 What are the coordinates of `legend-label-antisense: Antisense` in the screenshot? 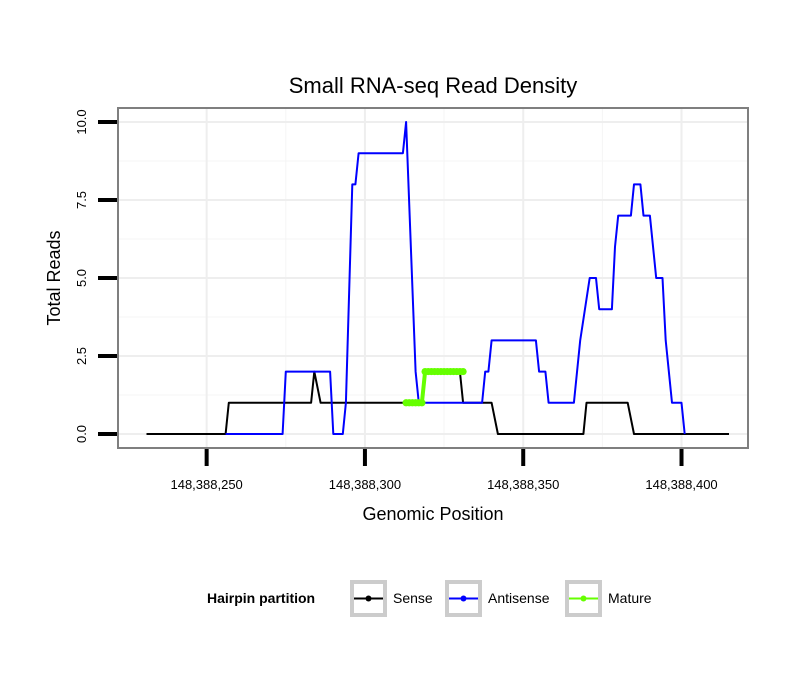 It's located at (519, 598).